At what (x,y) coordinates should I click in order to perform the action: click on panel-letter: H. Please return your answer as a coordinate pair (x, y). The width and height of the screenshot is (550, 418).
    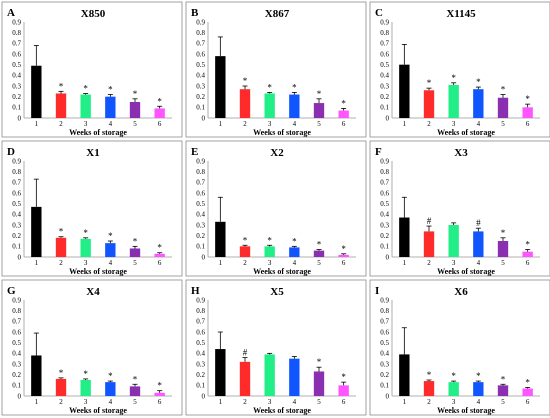
    Looking at the image, I should click on (195, 291).